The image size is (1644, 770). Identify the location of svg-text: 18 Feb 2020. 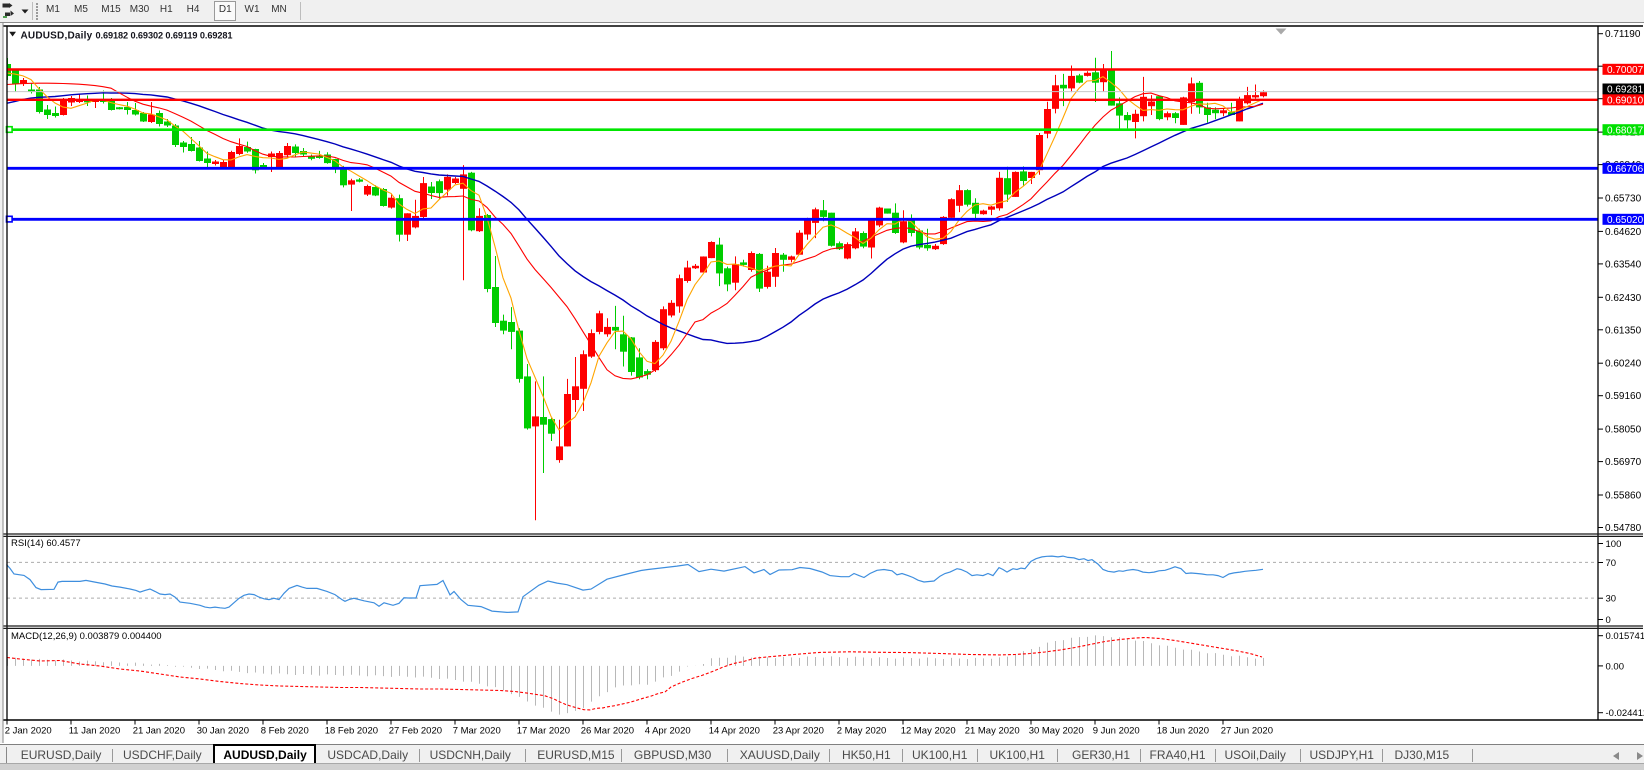
(351, 731).